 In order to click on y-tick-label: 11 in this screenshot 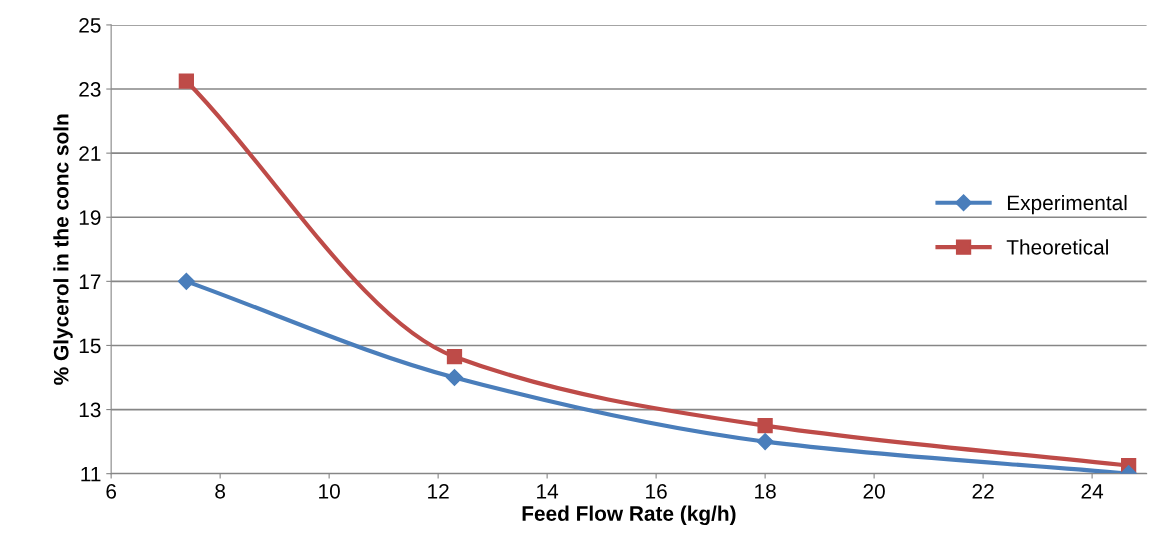, I will do `click(91, 474)`.